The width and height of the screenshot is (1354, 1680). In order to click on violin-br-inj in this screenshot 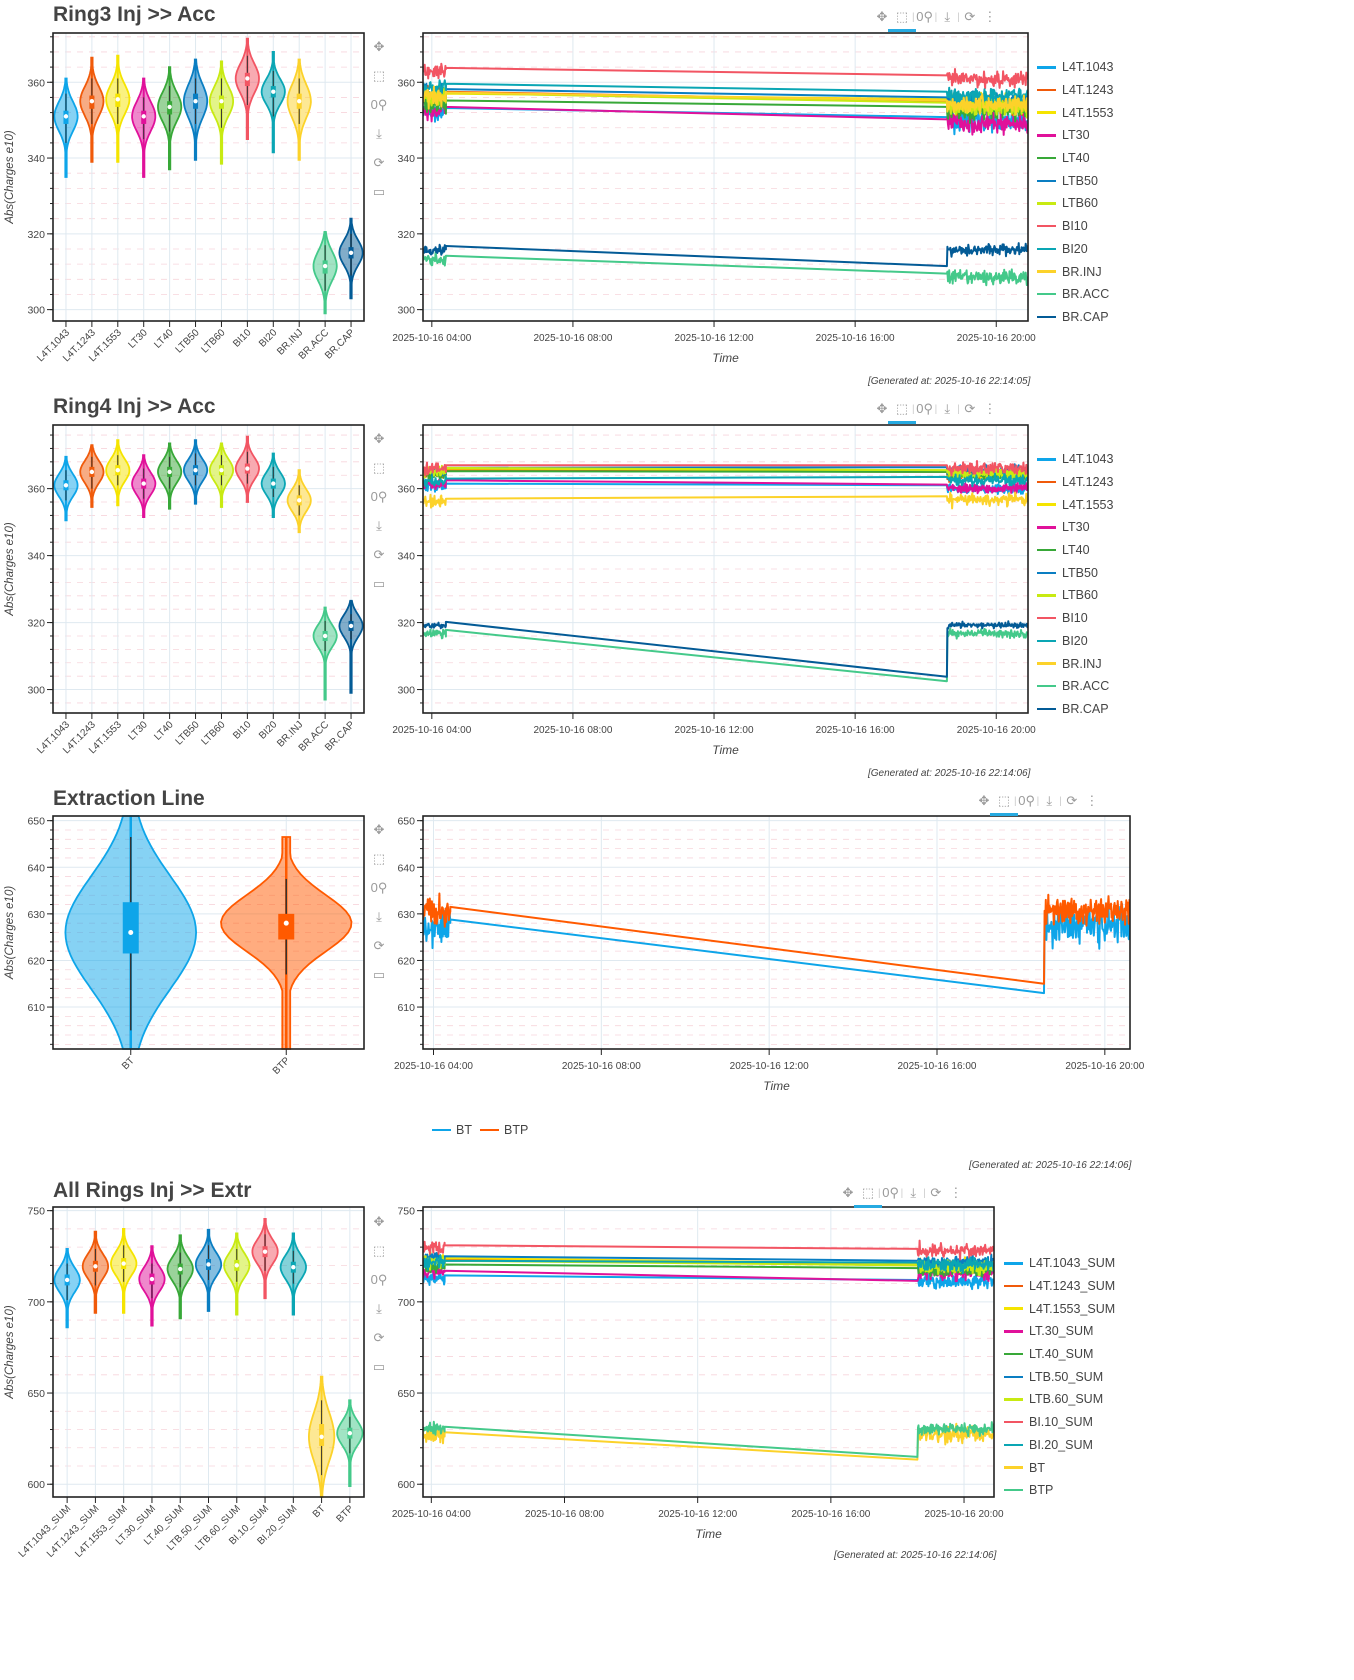, I will do `click(299, 501)`.